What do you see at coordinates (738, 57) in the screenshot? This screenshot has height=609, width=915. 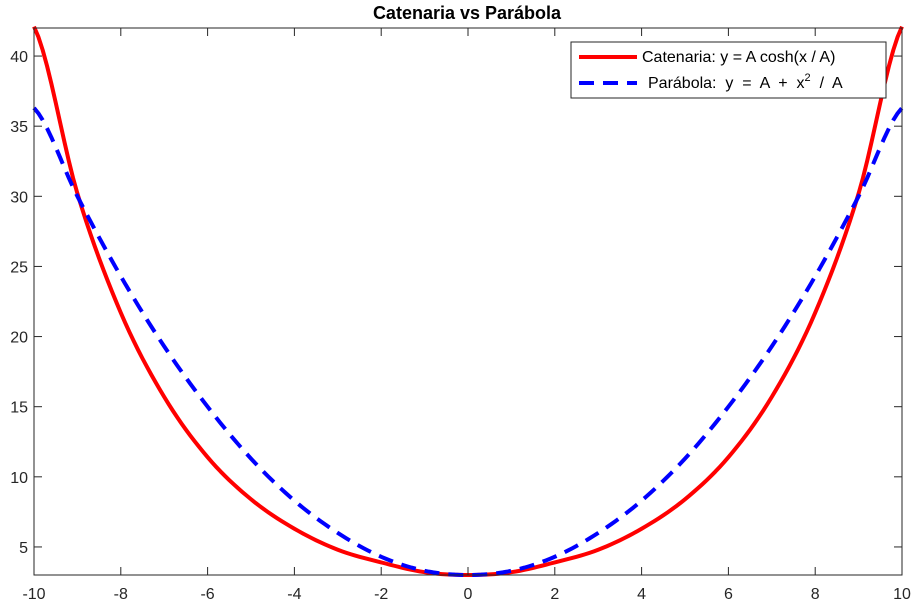 I see `legend-label-catenaria: Catenaria: y = A cosh(x / A)` at bounding box center [738, 57].